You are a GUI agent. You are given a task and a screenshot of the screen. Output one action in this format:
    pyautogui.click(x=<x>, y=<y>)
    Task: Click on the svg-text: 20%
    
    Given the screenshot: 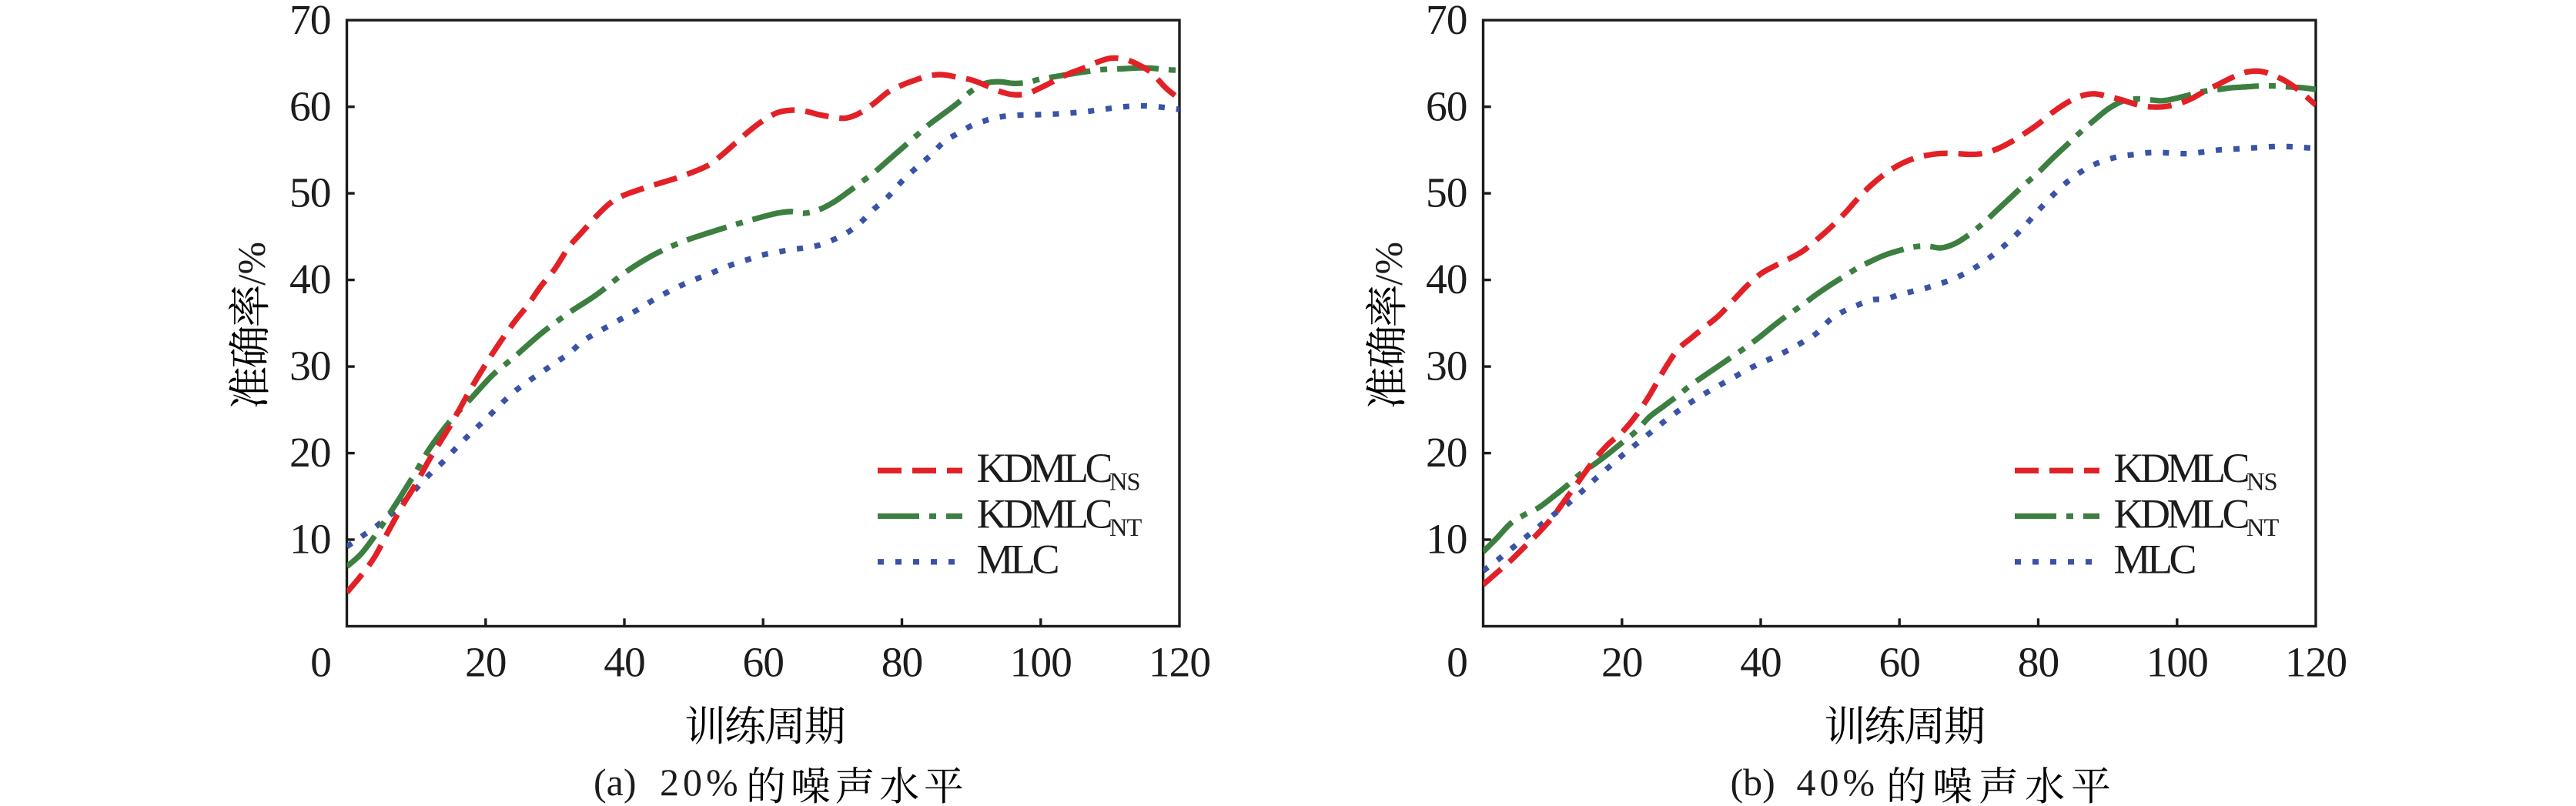 What is the action you would take?
    pyautogui.click(x=701, y=782)
    